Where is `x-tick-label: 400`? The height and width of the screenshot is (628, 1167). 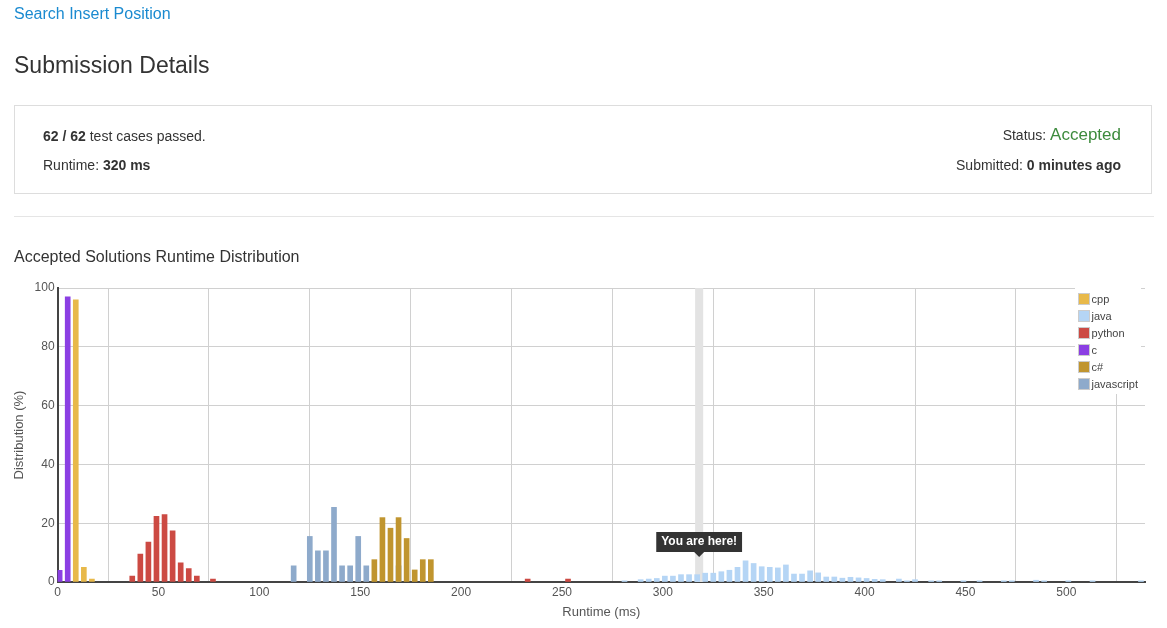
x-tick-label: 400 is located at coordinates (864, 591).